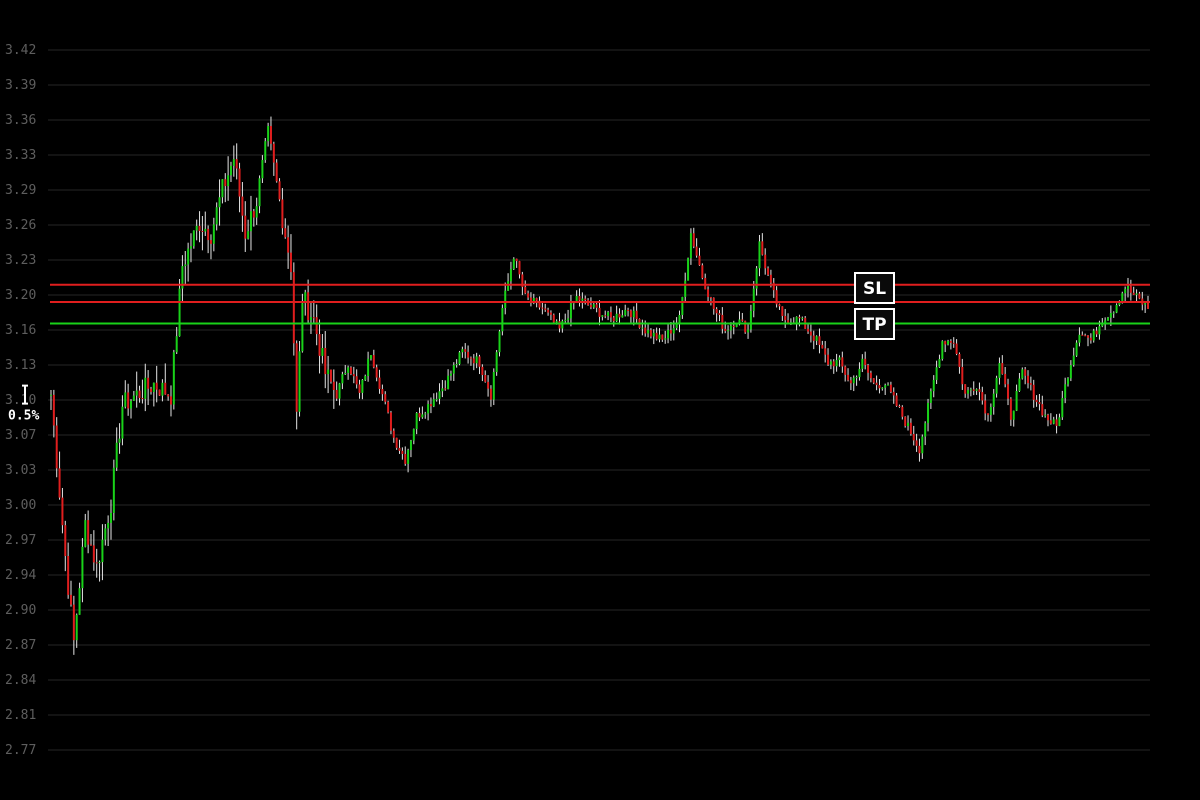 The height and width of the screenshot is (800, 1200). I want to click on level-badges: SL TP, so click(874, 306).